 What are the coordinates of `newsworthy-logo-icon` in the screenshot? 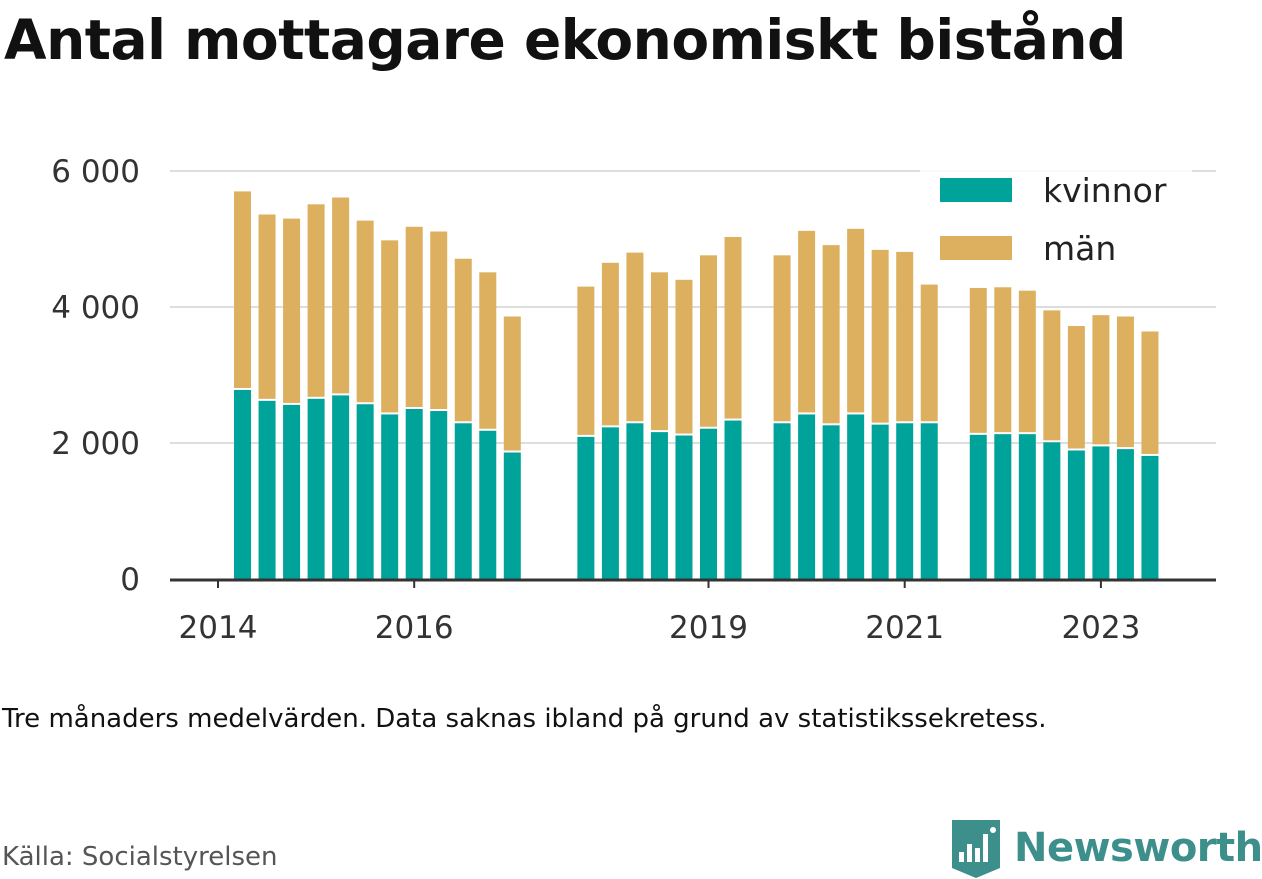 It's located at (976, 849).